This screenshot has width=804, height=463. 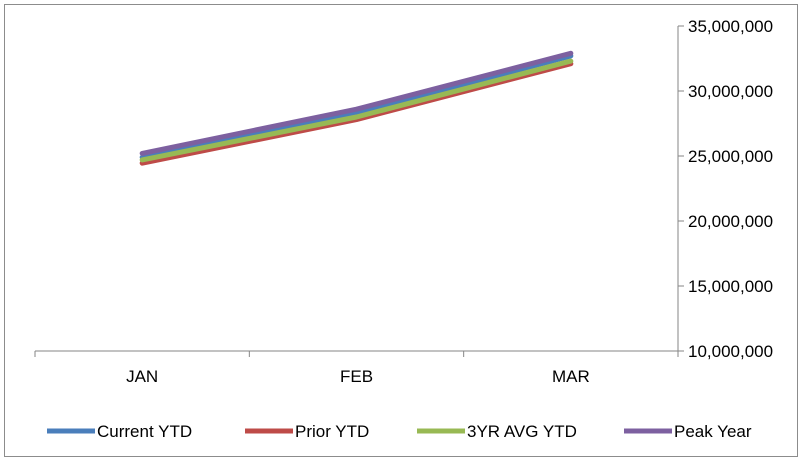 I want to click on legend-item-3yr-avg-ytd: 3YR AVG YTD, so click(x=497, y=431).